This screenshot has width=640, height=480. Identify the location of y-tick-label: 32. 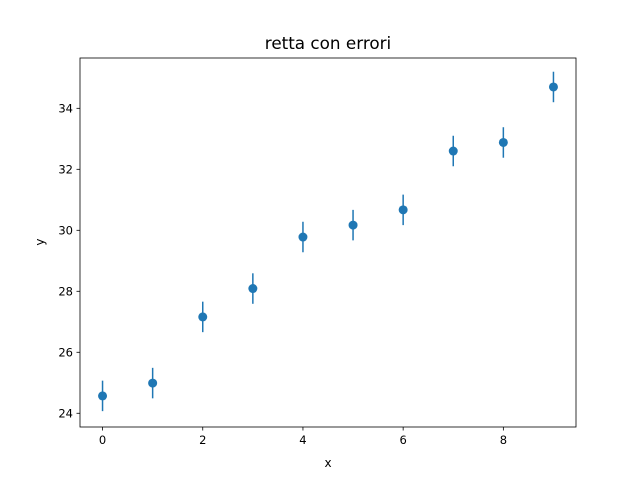
(65, 169).